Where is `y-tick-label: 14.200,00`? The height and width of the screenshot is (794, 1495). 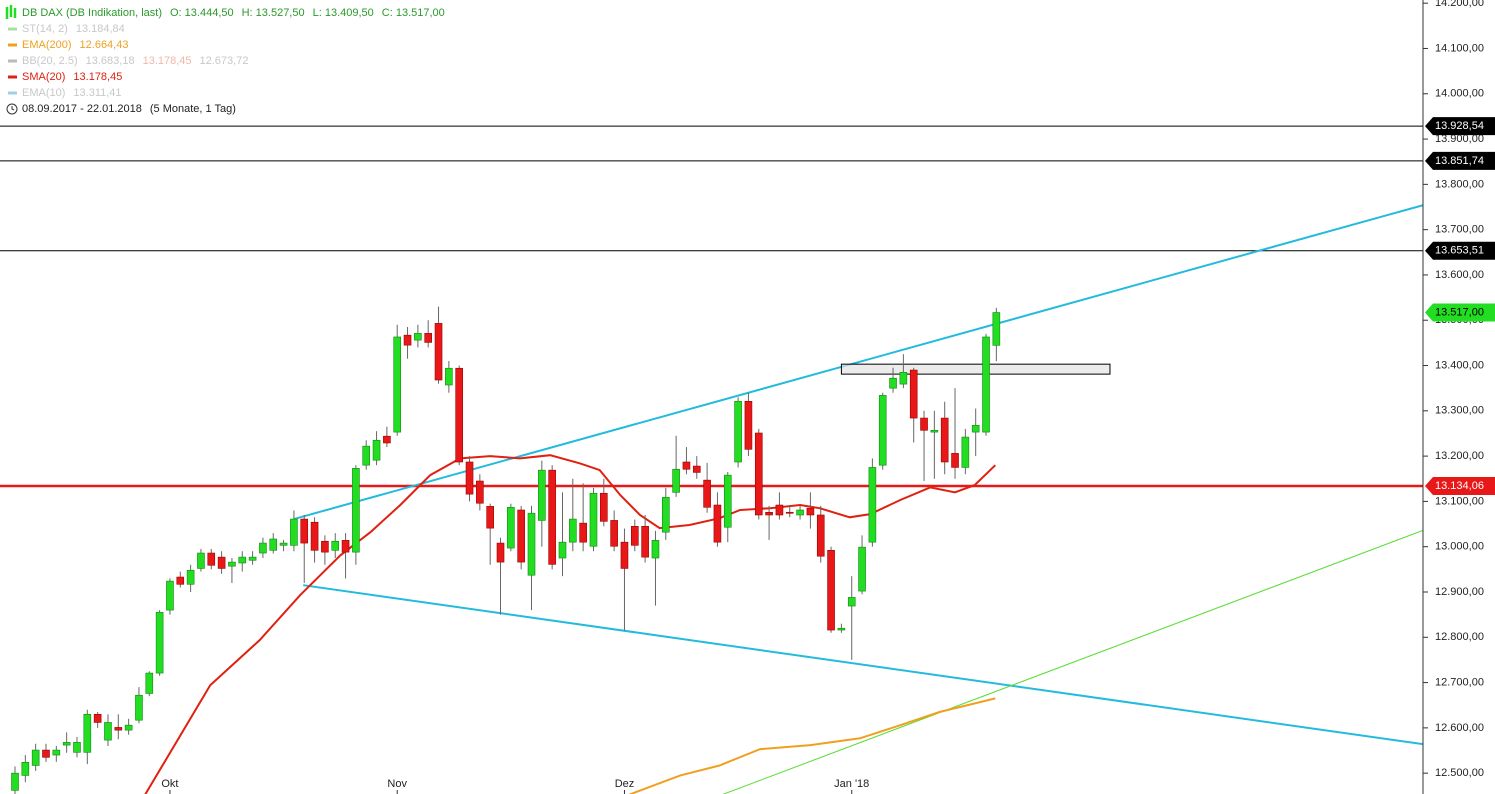
y-tick-label: 14.200,00 is located at coordinates (1459, 4).